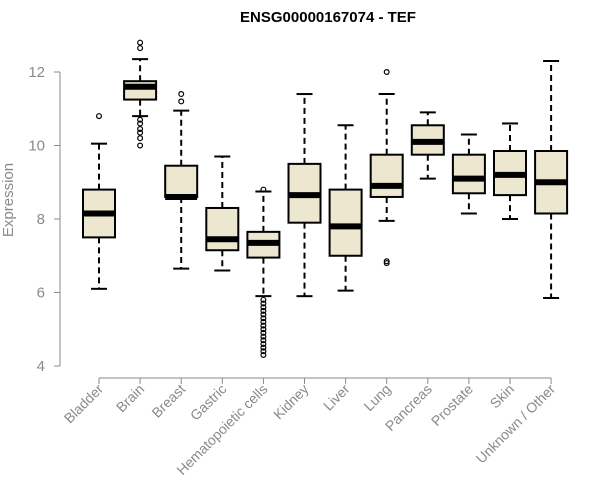  I want to click on x-tick-label: Kidney, so click(291, 402).